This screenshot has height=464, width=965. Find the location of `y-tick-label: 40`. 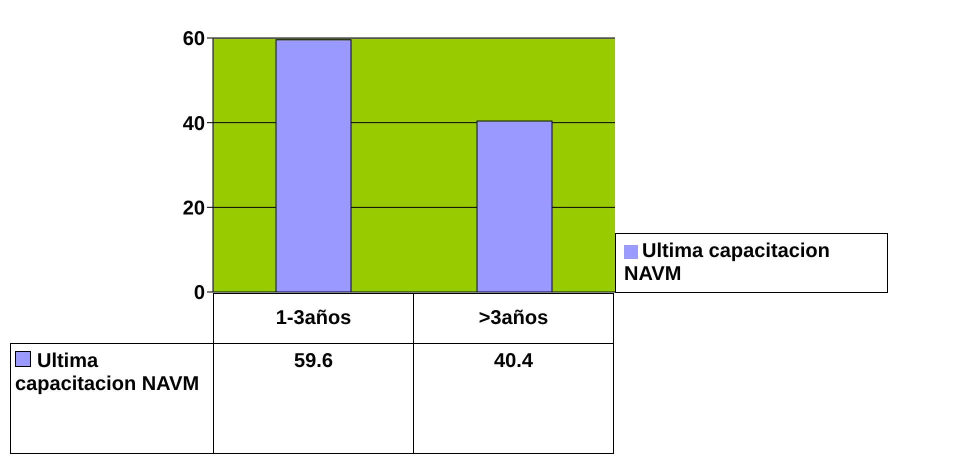

y-tick-label: 40 is located at coordinates (193, 123).